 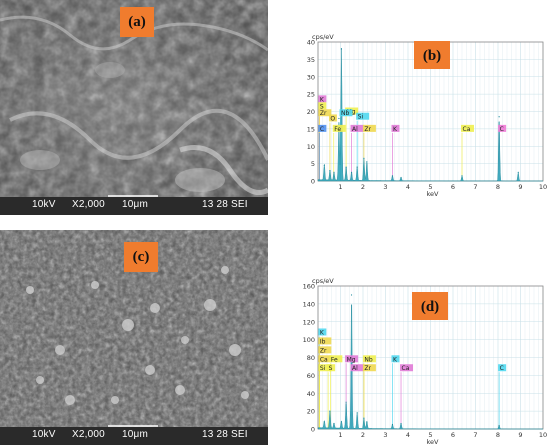 I want to click on y-tick-label: 100, so click(x=309, y=340).